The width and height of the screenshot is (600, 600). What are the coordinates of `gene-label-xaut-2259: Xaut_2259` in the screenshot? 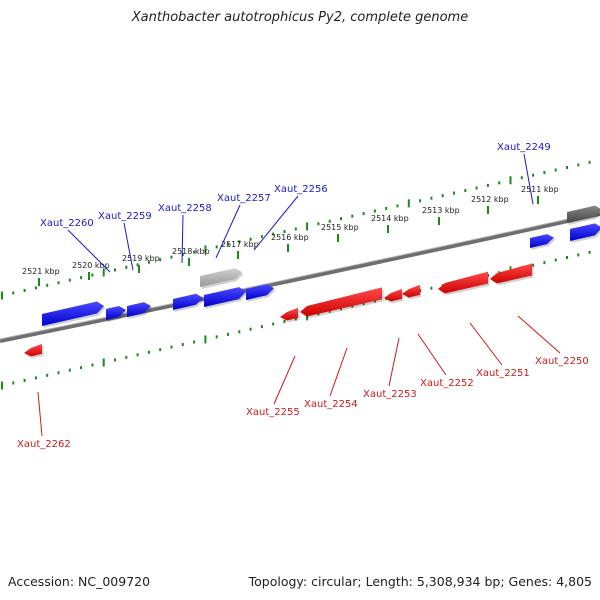 It's located at (125, 216).